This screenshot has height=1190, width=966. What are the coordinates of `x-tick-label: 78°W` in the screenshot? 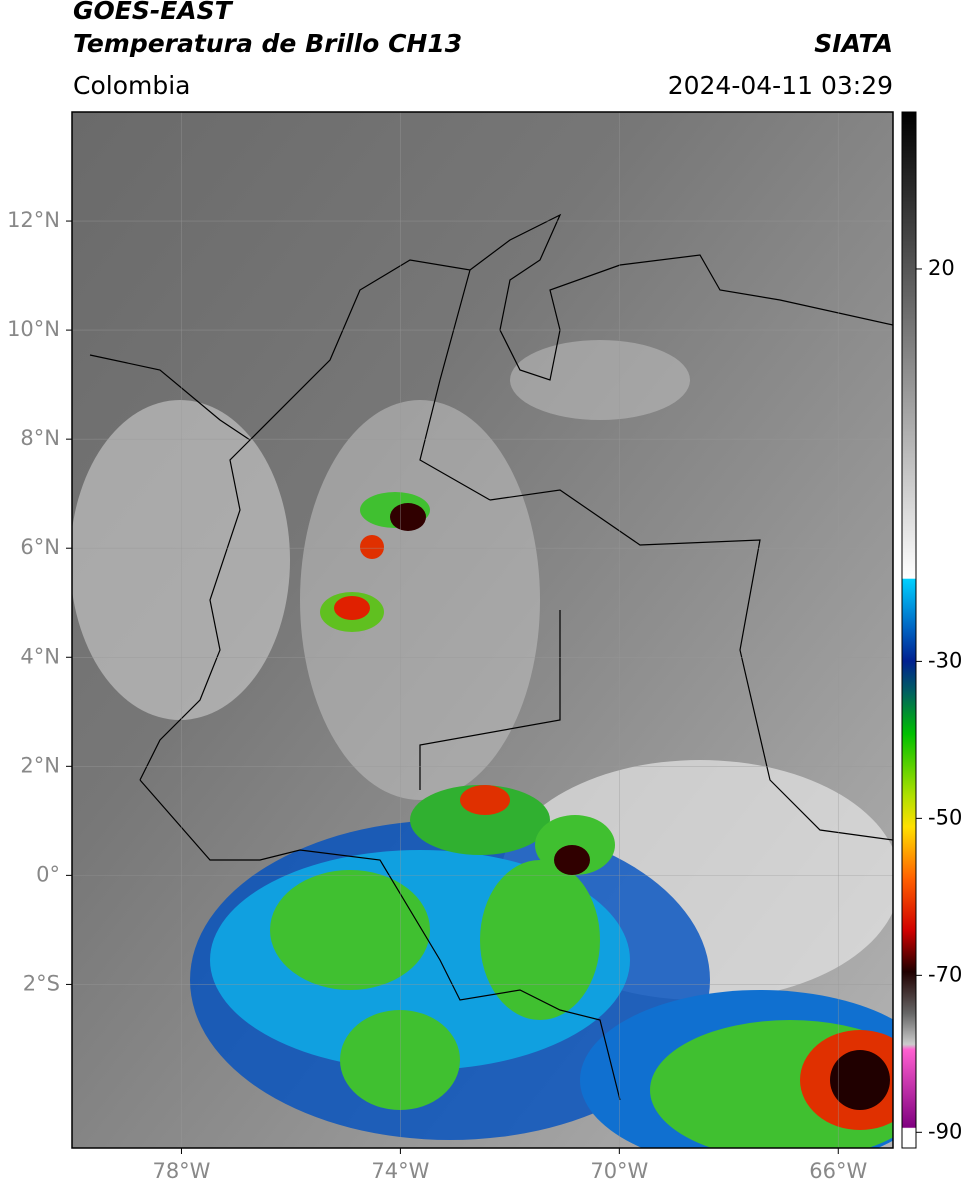 It's located at (181, 1171).